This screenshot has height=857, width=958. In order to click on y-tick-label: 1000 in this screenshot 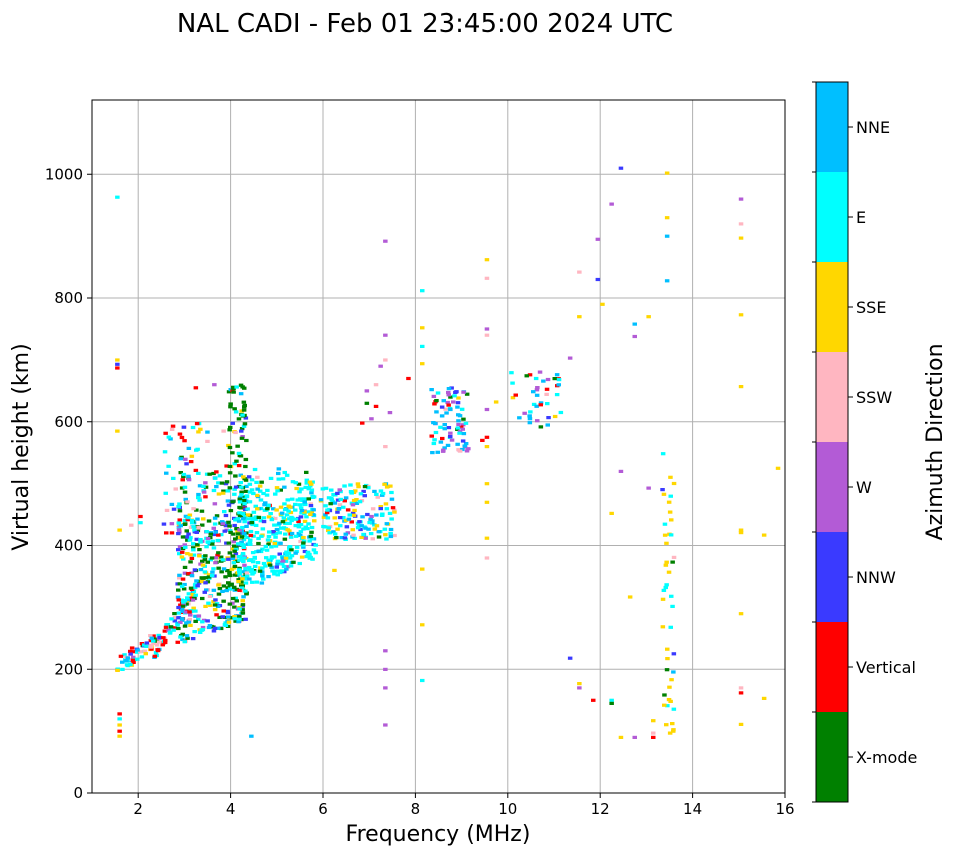, I will do `click(64, 174)`.